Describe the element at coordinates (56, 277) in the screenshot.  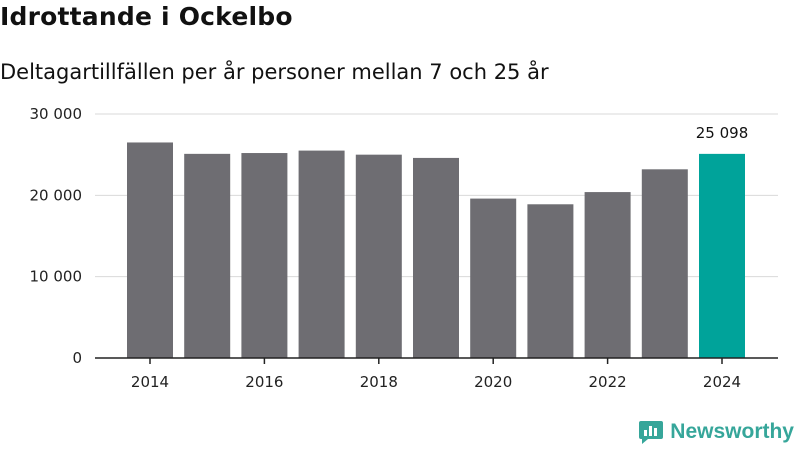
I see `y-tick-label: 10 000` at that location.